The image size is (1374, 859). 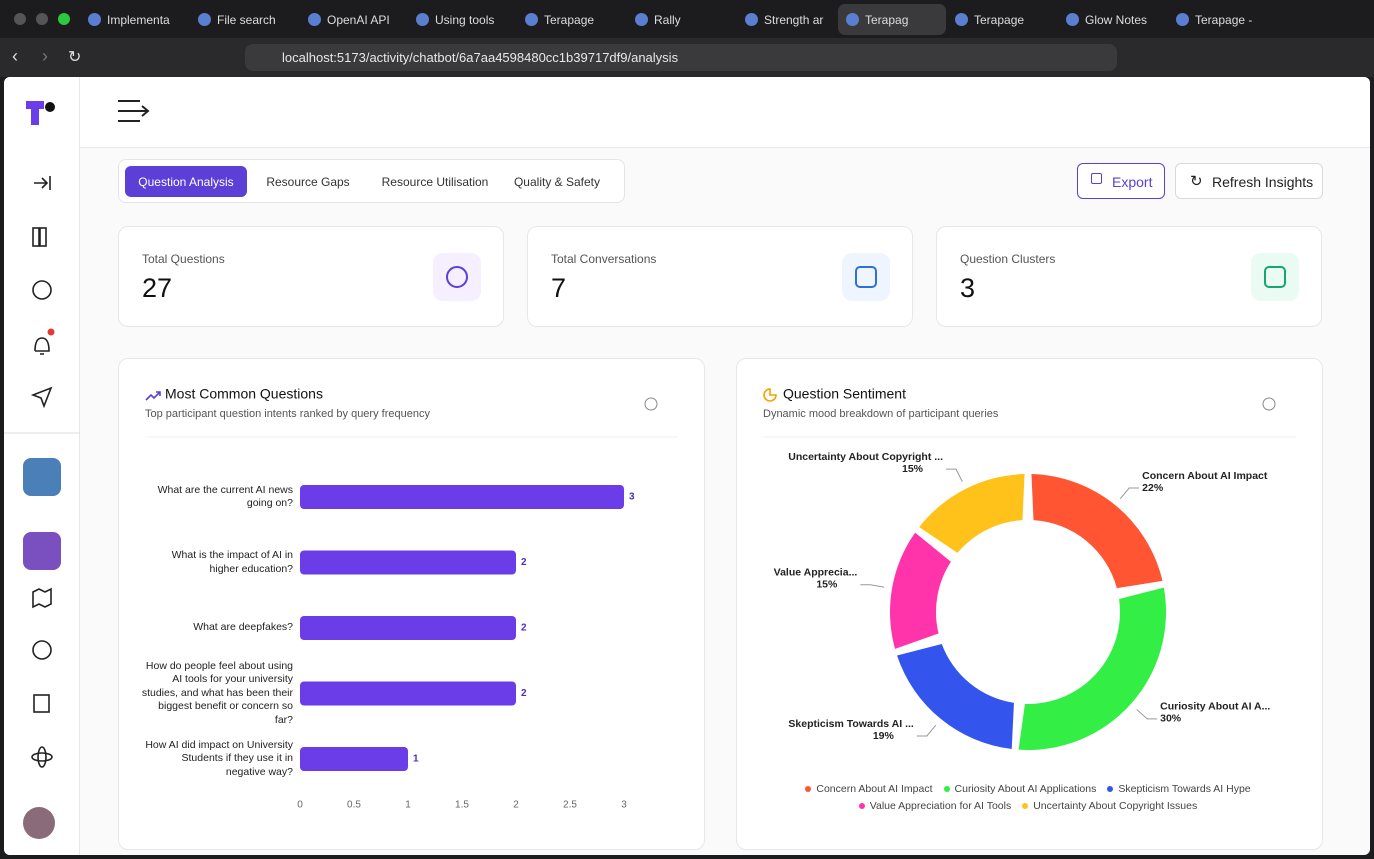 What do you see at coordinates (968, 288) in the screenshot?
I see `stat-value: 3` at bounding box center [968, 288].